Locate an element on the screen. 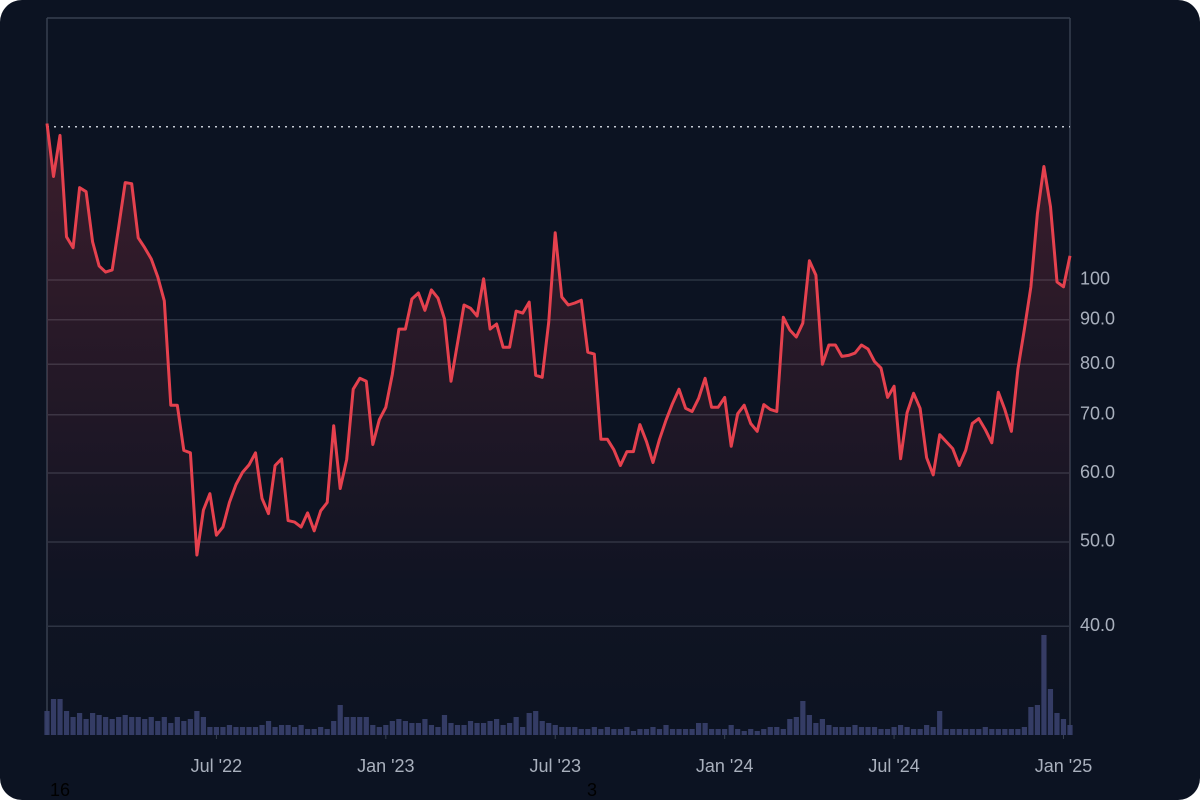 Image resolution: width=1200 pixels, height=800 pixels. y-tick-label: 50.0 is located at coordinates (1097, 541).